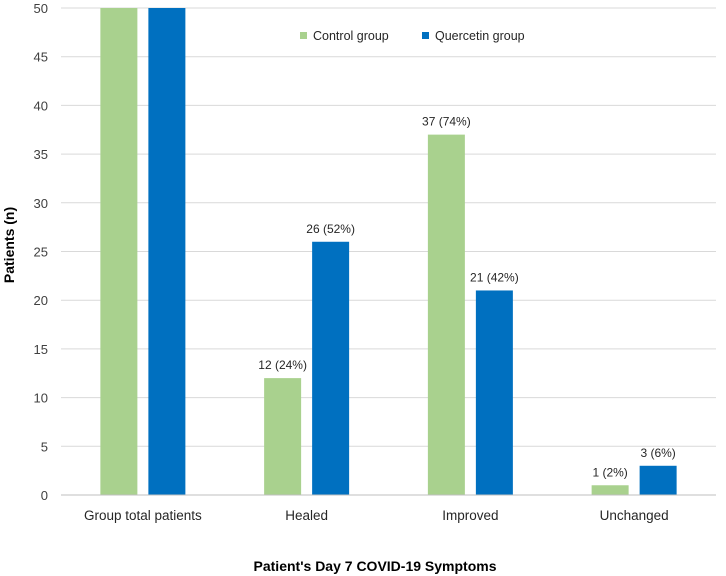 Image resolution: width=726 pixels, height=576 pixels. What do you see at coordinates (494, 277) in the screenshot?
I see `data-label-quercetin-group-improved: 21 (42%)` at bounding box center [494, 277].